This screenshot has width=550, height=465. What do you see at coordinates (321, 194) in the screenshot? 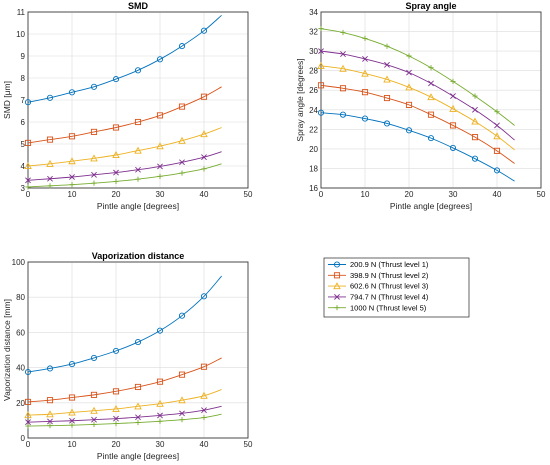
I see `x-tick-label: 0` at bounding box center [321, 194].